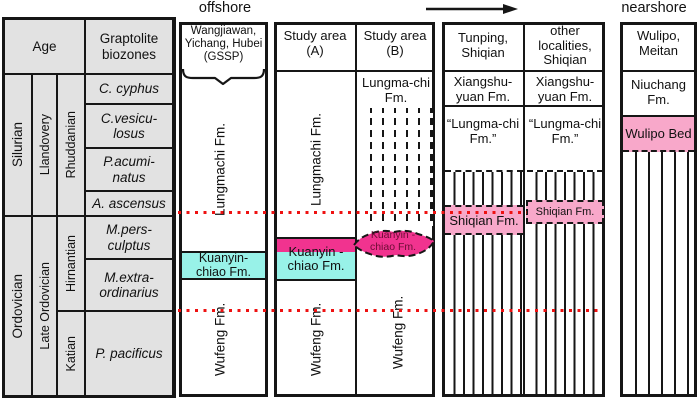 The width and height of the screenshot is (700, 402). I want to click on biozone-cyphus-cell: C. cyphus, so click(129, 89).